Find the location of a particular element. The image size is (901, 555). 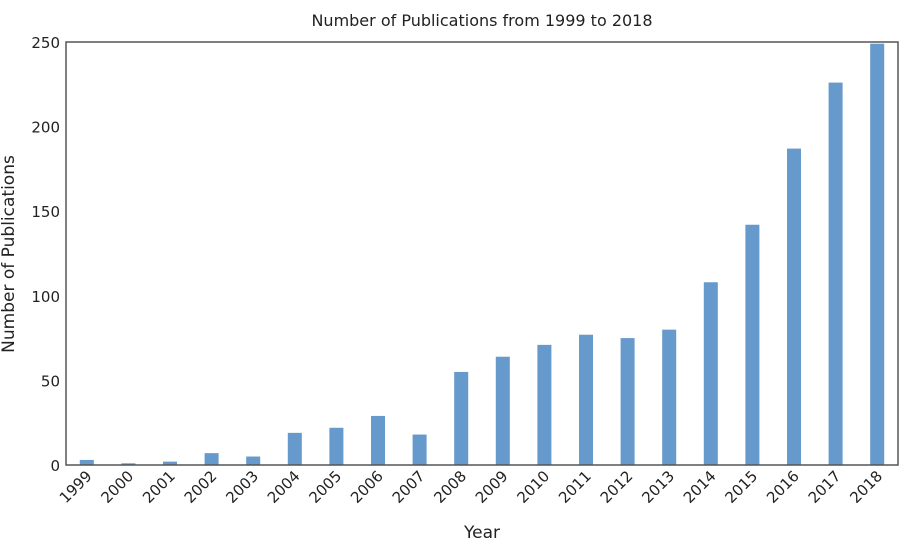

x-tick-label: 2001 is located at coordinates (159, 487).